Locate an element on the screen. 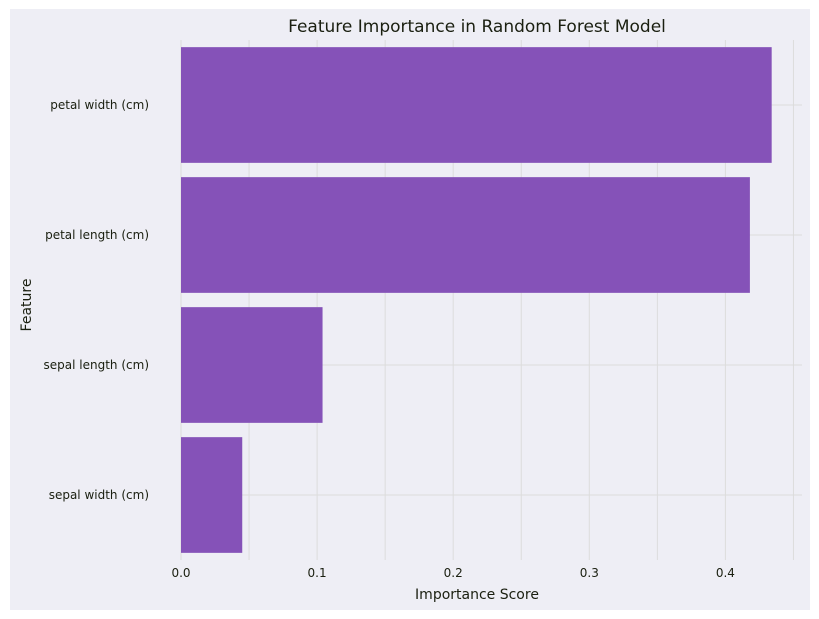 The width and height of the screenshot is (819, 619). y-tick-label: sepal length (cm) is located at coordinates (96, 365).